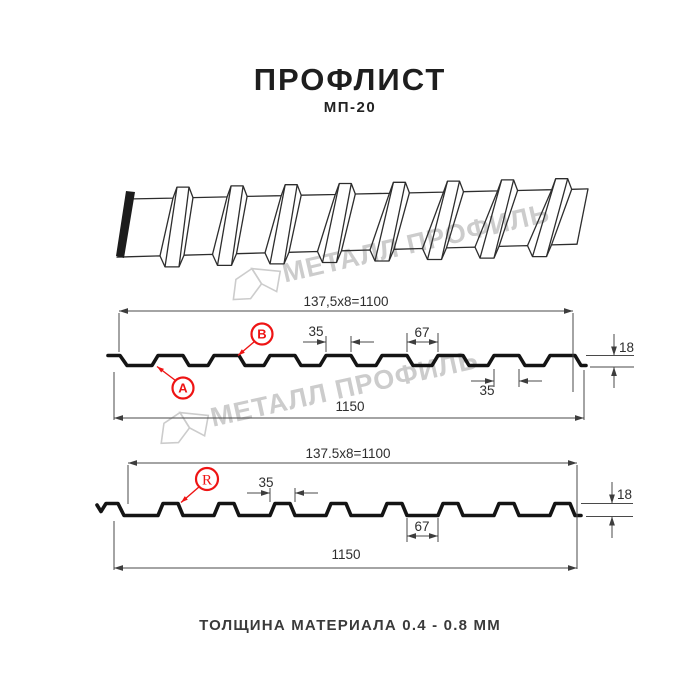 The height and width of the screenshot is (700, 700). What do you see at coordinates (183, 388) in the screenshot?
I see `callout-a-label: A` at bounding box center [183, 388].